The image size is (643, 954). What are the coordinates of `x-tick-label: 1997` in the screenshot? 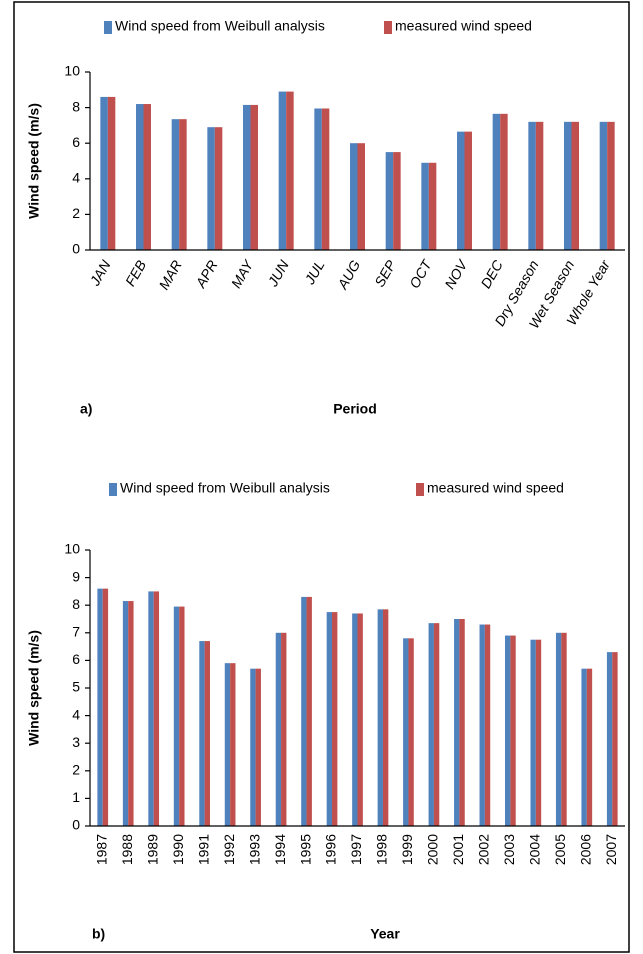 It's located at (356, 849).